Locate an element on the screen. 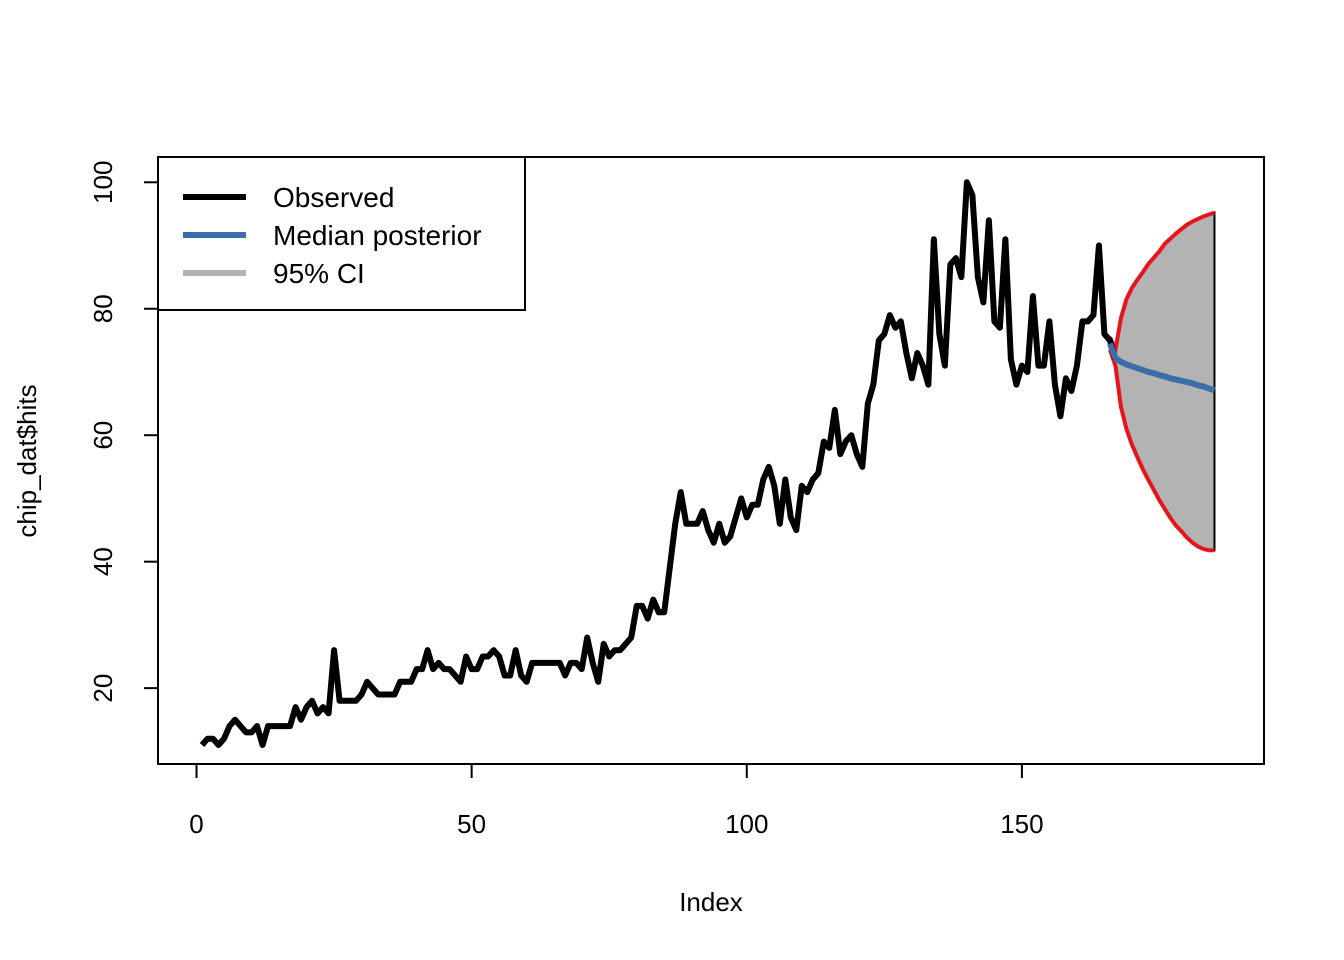  x-axis-label: Index is located at coordinates (711, 902).